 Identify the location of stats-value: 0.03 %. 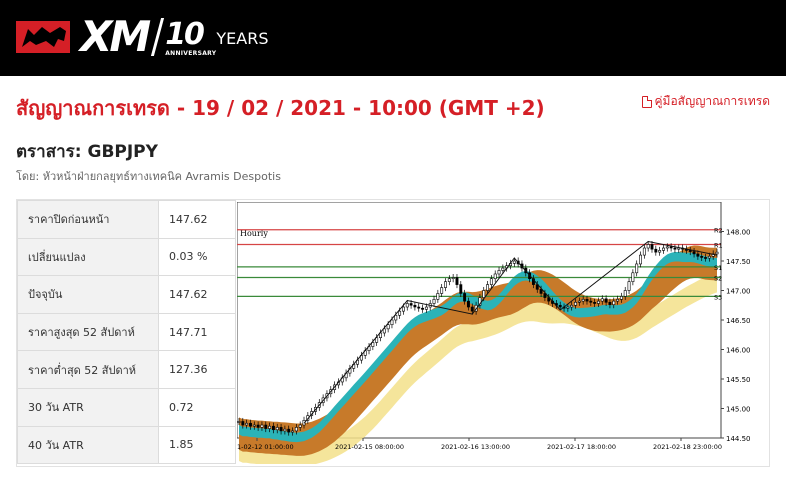
(197, 257).